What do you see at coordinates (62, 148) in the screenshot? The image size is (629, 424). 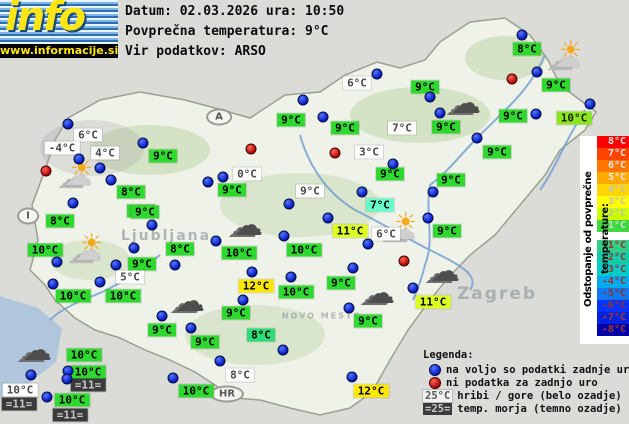 I see `temp-label: -4°C` at bounding box center [62, 148].